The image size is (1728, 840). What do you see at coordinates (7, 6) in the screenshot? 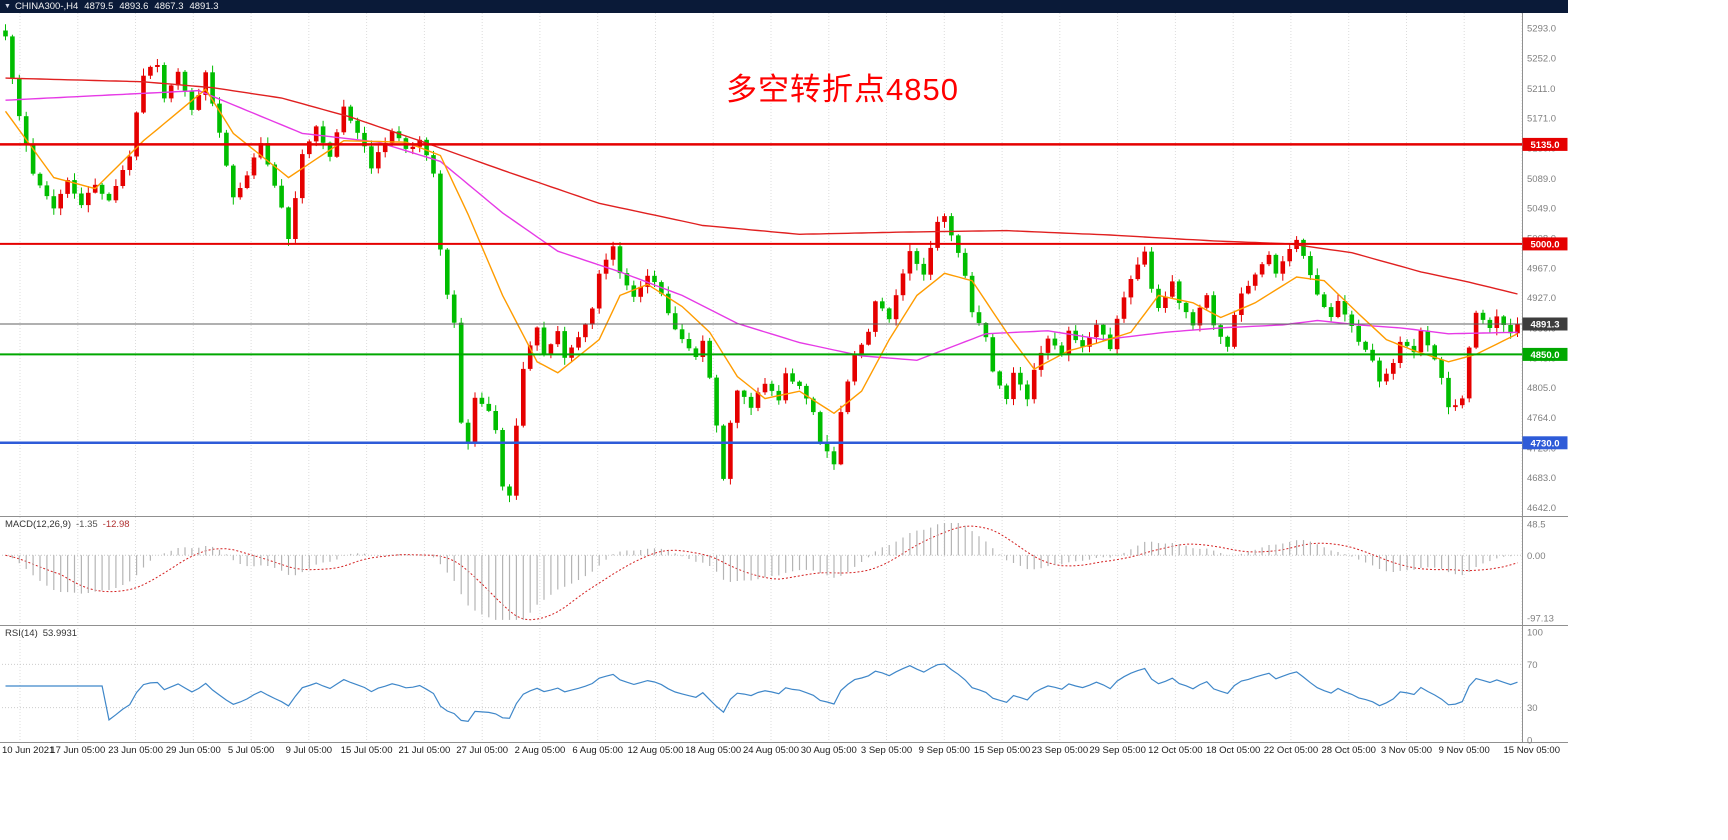
I see `symbol-dropdown-icon: ▼` at bounding box center [7, 6].